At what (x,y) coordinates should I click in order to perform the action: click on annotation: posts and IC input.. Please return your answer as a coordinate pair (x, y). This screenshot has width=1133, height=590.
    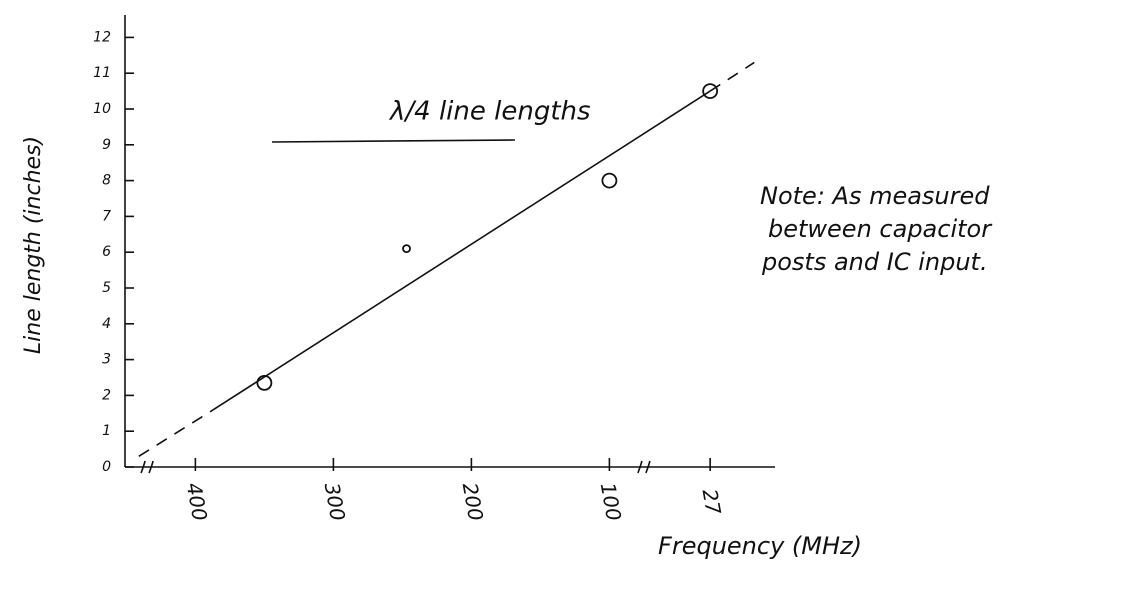
    Looking at the image, I should click on (874, 262).